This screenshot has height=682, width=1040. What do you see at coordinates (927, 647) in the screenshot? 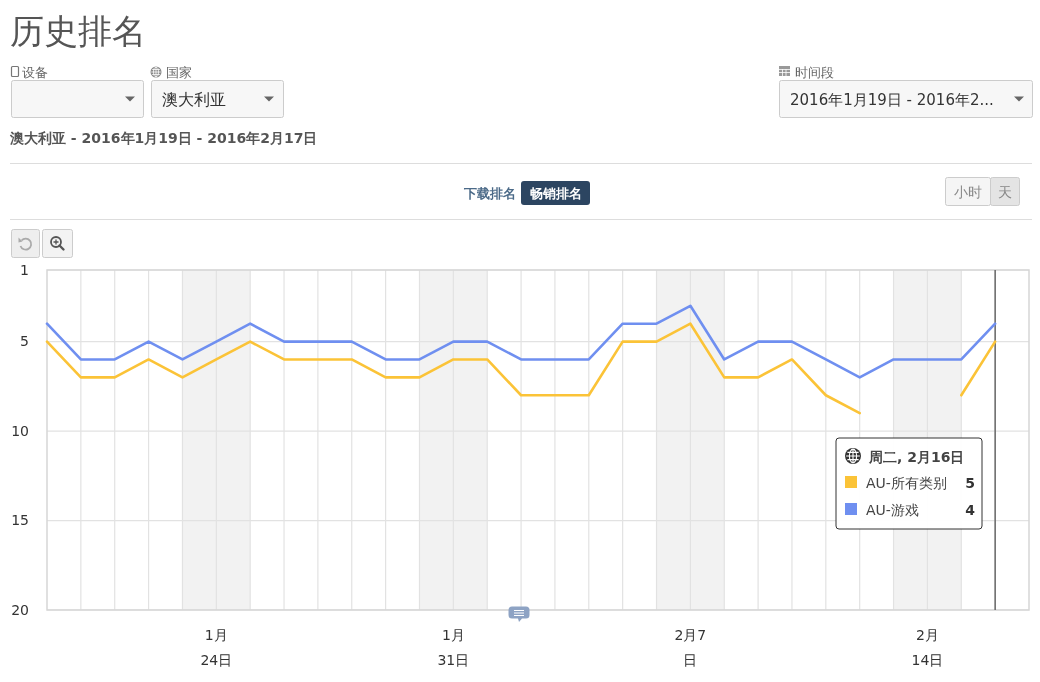
I see `x-tick-label: 2月 14日` at bounding box center [927, 647].